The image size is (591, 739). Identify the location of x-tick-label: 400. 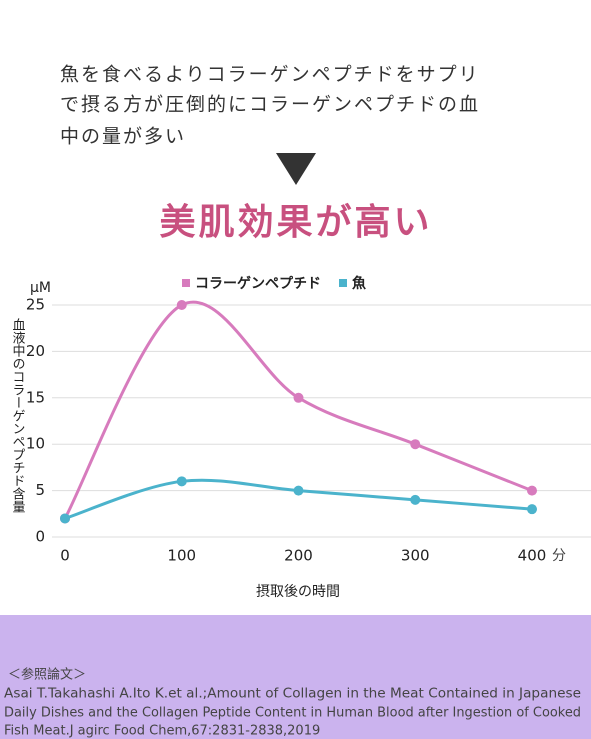
(532, 556).